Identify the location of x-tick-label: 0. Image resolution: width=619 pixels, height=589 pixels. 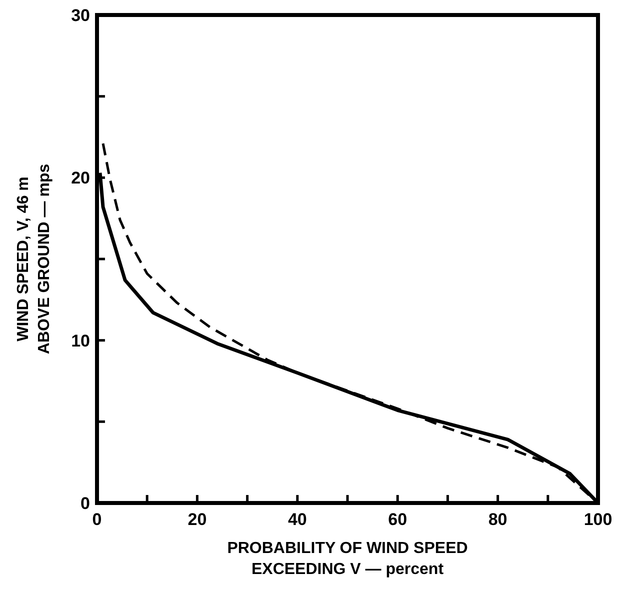
(97, 519).